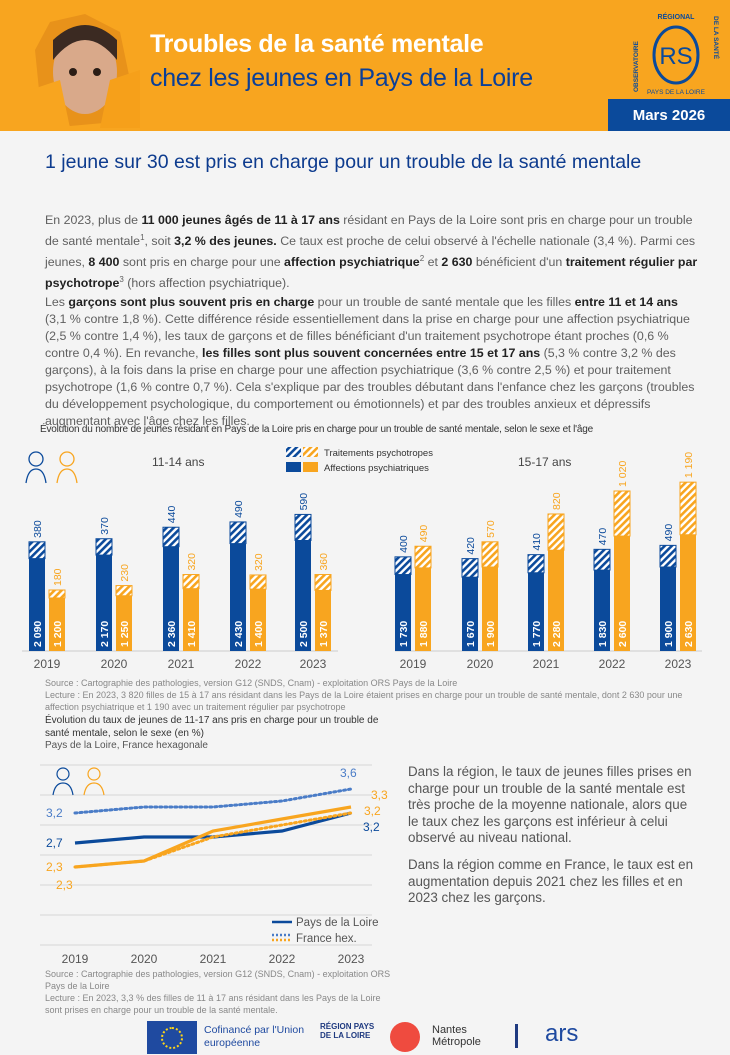 The width and height of the screenshot is (730, 1055). What do you see at coordinates (341, 78) in the screenshot?
I see `title-line2: chez les jeunes en Pays de la Loire` at bounding box center [341, 78].